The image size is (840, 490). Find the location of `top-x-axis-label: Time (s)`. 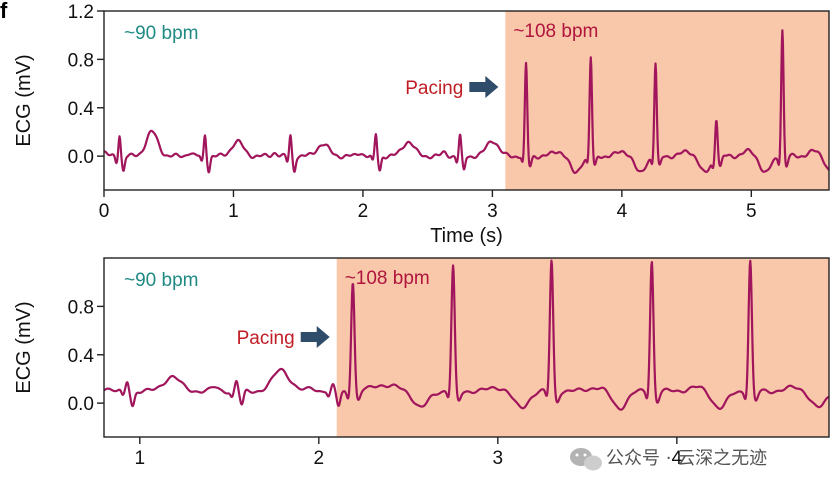

top-x-axis-label: Time (s) is located at coordinates (466, 236).